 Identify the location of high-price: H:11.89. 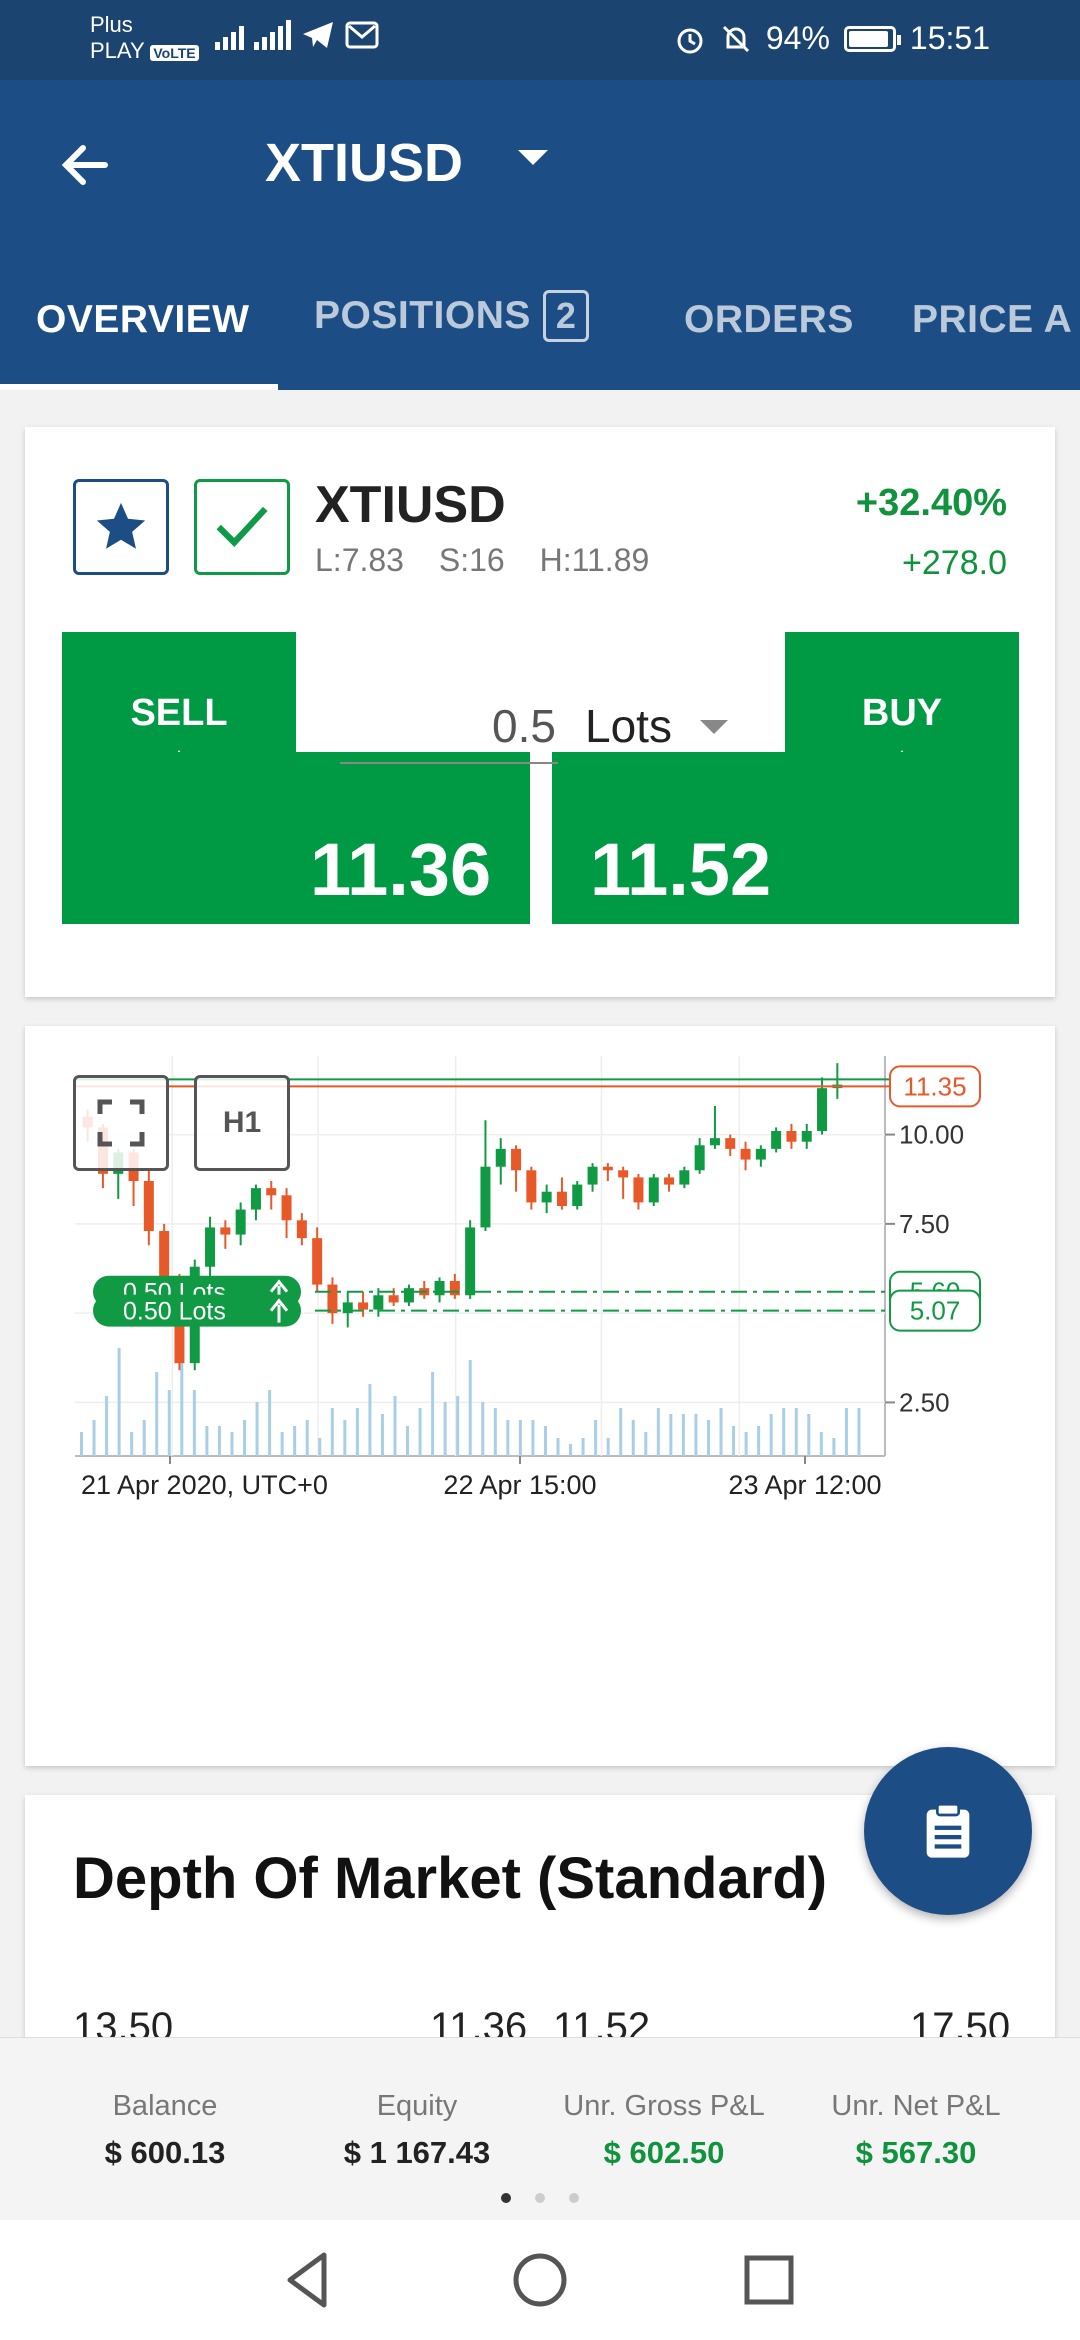
(594, 560).